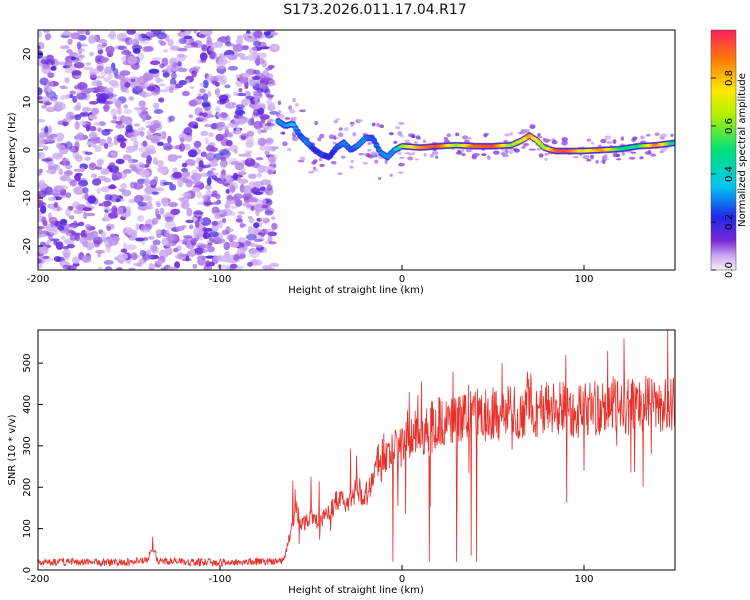  I want to click on snr-y-label: SNR (10 * v/v), so click(12, 449).